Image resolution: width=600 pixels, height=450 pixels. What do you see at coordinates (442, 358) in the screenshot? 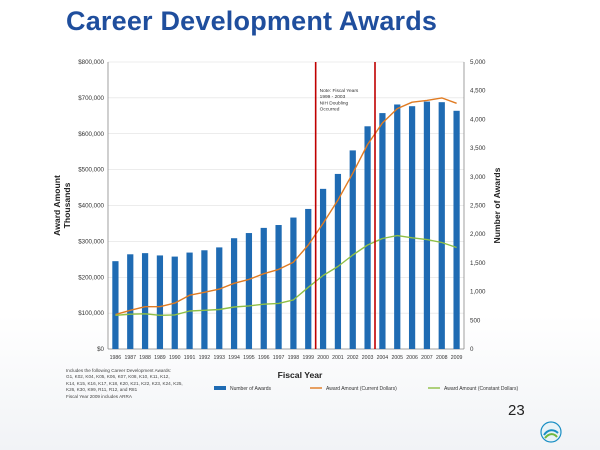
I see `x-tick-label: 2008` at bounding box center [442, 358].